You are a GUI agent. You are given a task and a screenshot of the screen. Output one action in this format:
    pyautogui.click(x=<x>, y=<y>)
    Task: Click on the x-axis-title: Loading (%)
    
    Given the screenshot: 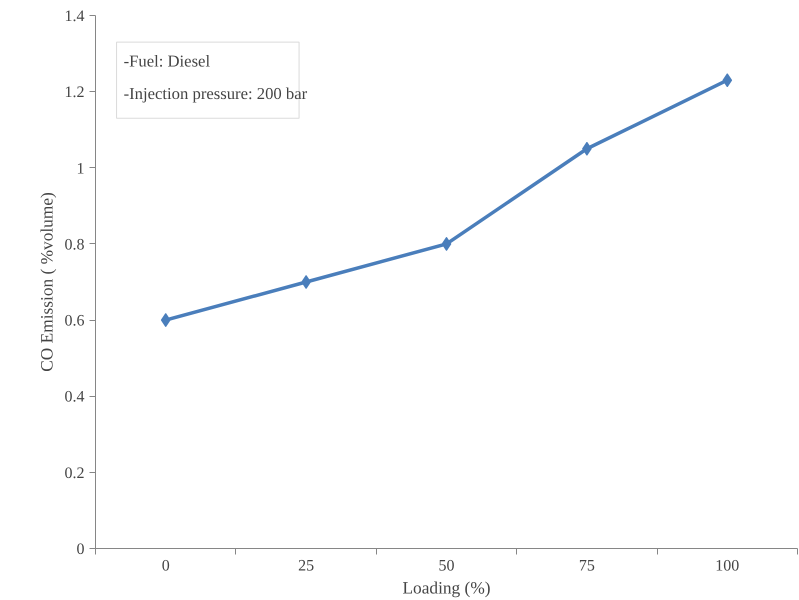 What is the action you would take?
    pyautogui.click(x=446, y=588)
    